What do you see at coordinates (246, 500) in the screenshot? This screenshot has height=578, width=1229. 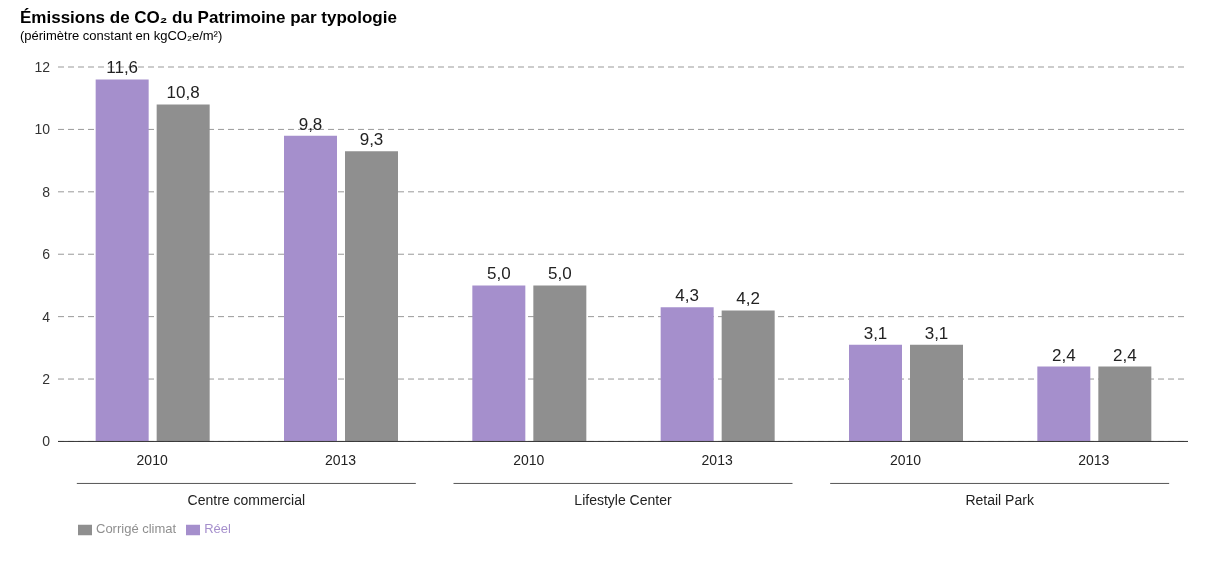 I see `text: Centre commercial` at bounding box center [246, 500].